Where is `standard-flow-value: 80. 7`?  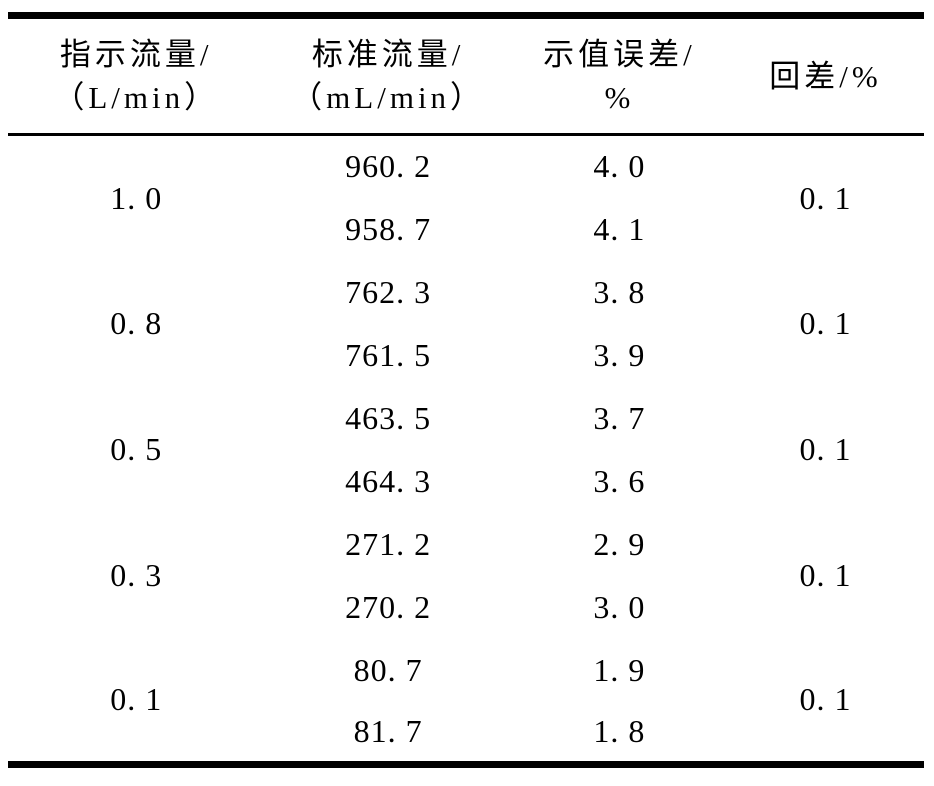 standard-flow-value: 80. 7 is located at coordinates (388, 669).